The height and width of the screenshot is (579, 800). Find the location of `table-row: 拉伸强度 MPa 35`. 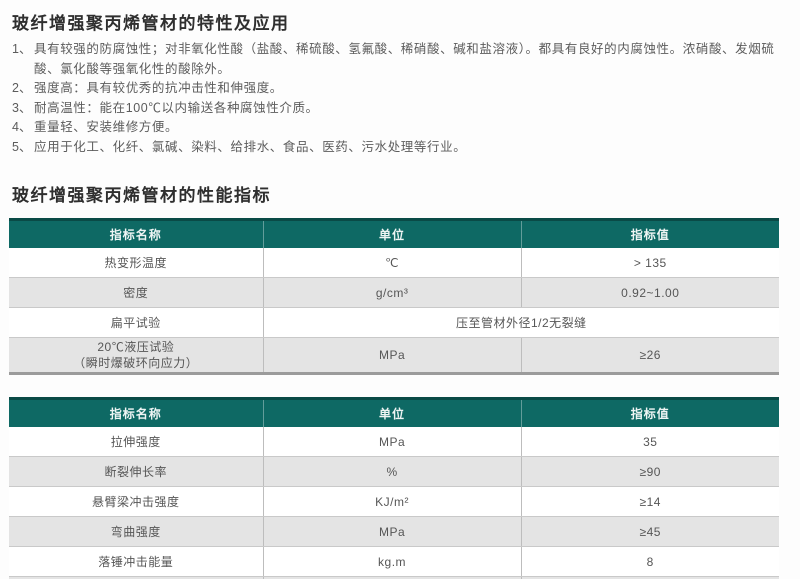

table-row: 拉伸强度 MPa 35 is located at coordinates (394, 442).